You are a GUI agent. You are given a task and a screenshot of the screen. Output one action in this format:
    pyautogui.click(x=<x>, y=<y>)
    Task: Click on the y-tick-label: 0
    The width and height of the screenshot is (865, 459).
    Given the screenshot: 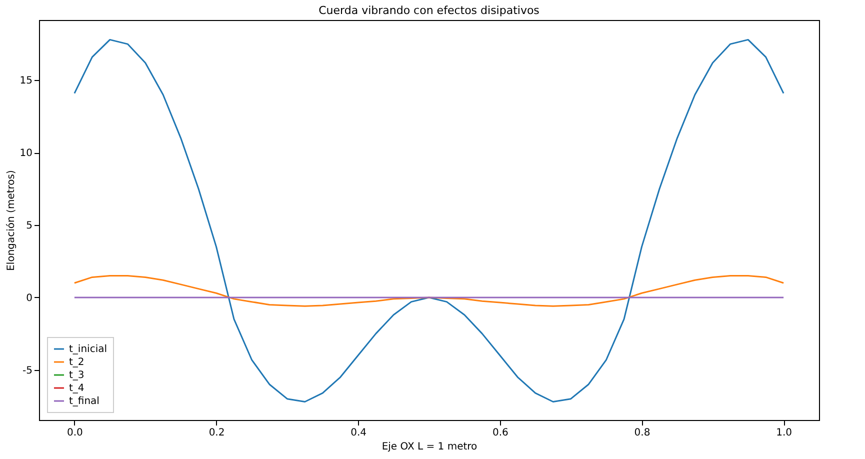 What is the action you would take?
    pyautogui.click(x=29, y=298)
    